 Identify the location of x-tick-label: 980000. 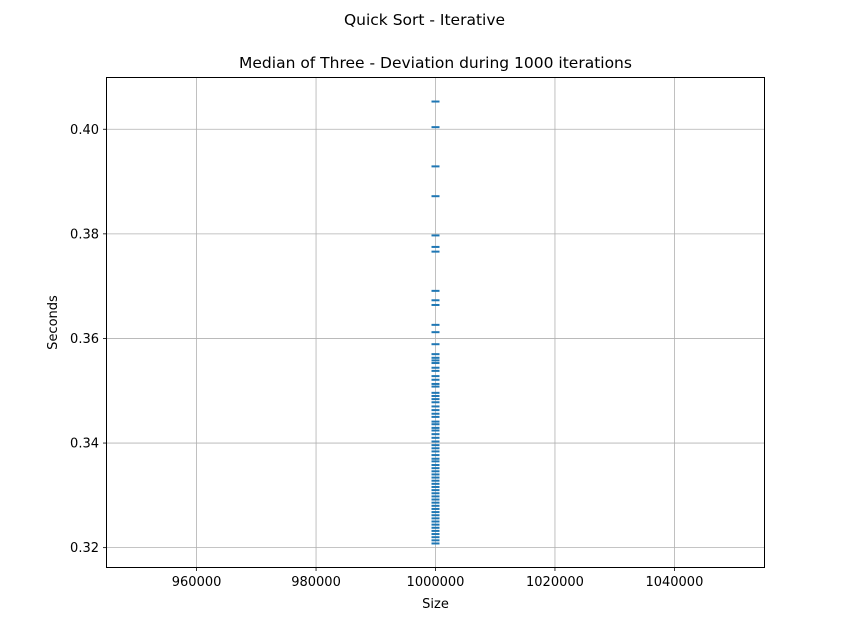
(316, 582).